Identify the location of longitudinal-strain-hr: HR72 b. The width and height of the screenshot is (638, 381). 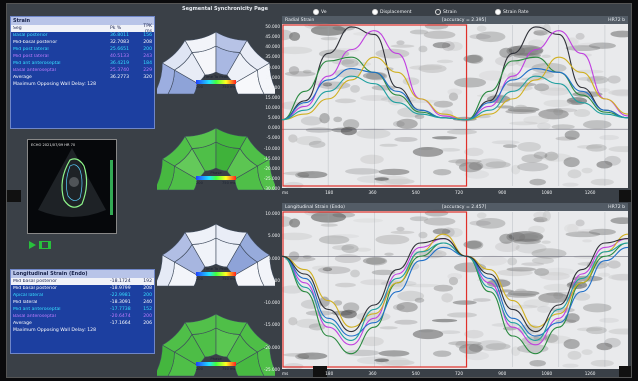
(616, 207).